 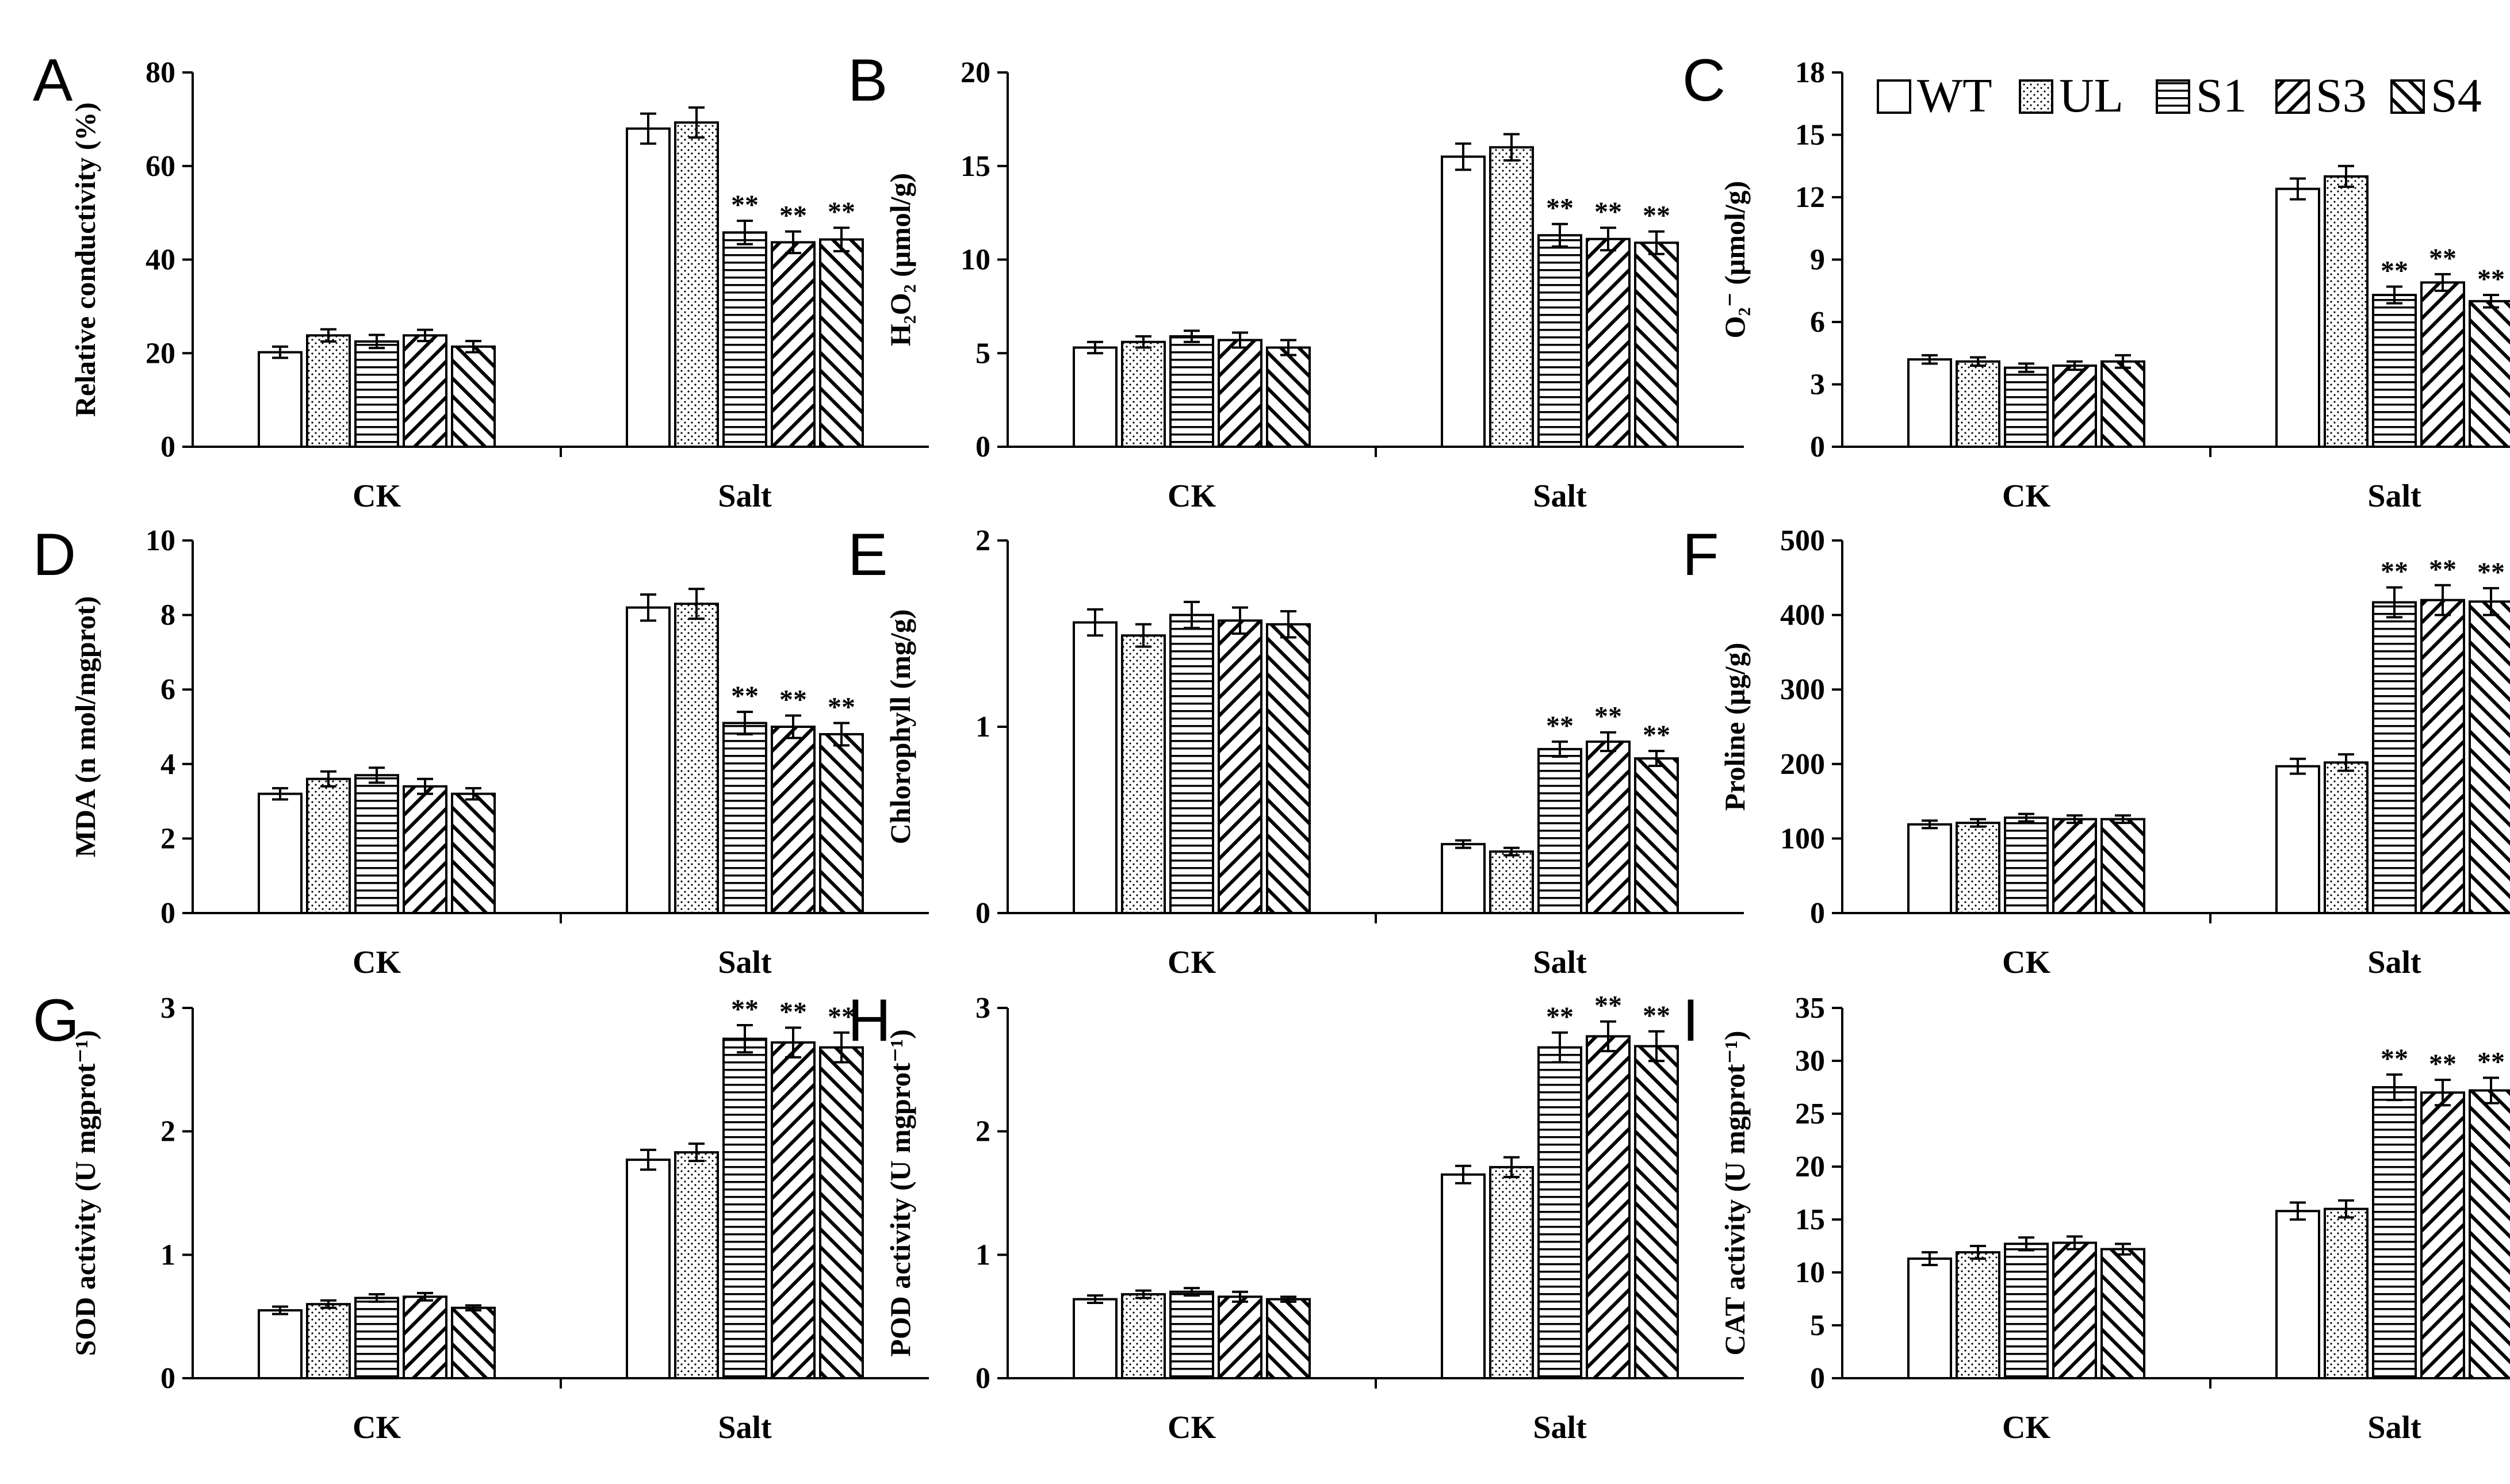 What do you see at coordinates (168, 764) in the screenshot?
I see `y-tick-label: 4` at bounding box center [168, 764].